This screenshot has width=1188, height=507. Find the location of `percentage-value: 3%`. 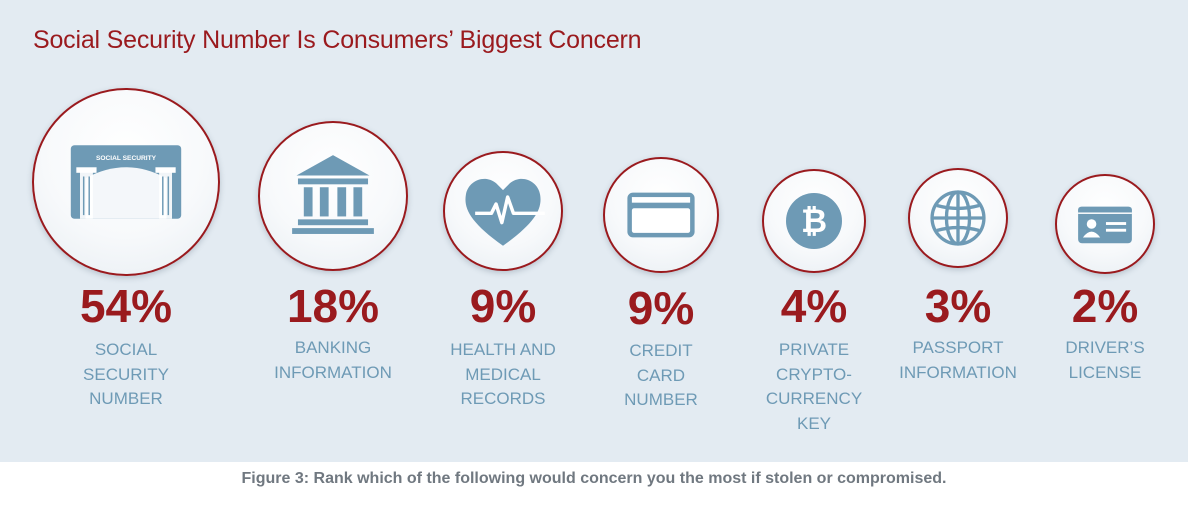

percentage-value: 3% is located at coordinates (958, 306).